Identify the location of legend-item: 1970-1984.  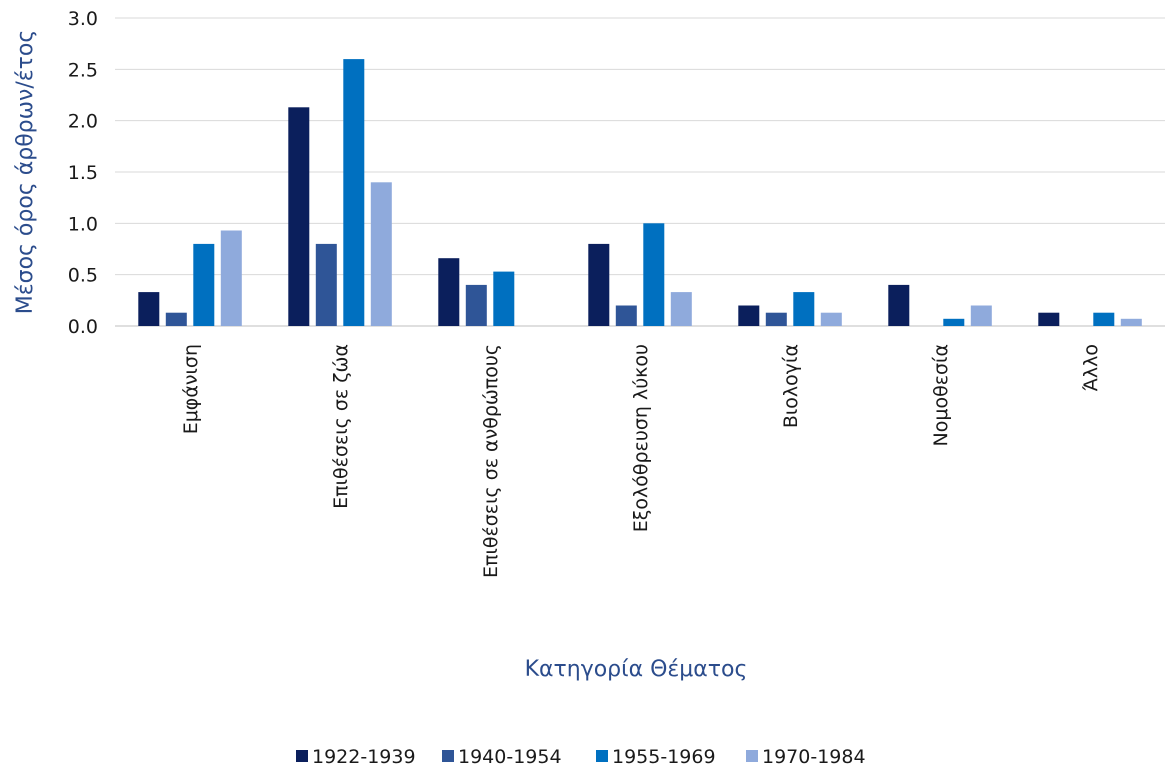
(806, 757).